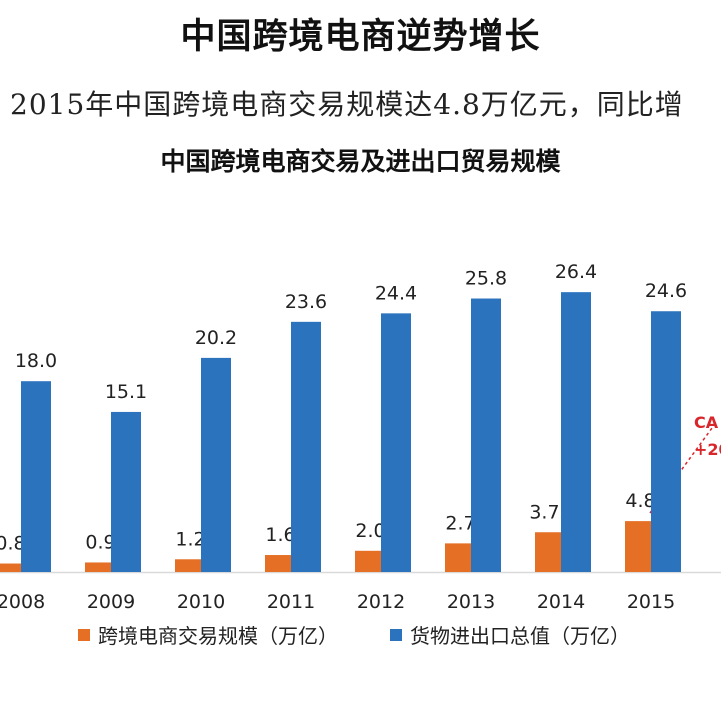 This screenshot has width=721, height=714. I want to click on chart-title: 中国跨境电商交易及进出口贸易规模, so click(360, 161).